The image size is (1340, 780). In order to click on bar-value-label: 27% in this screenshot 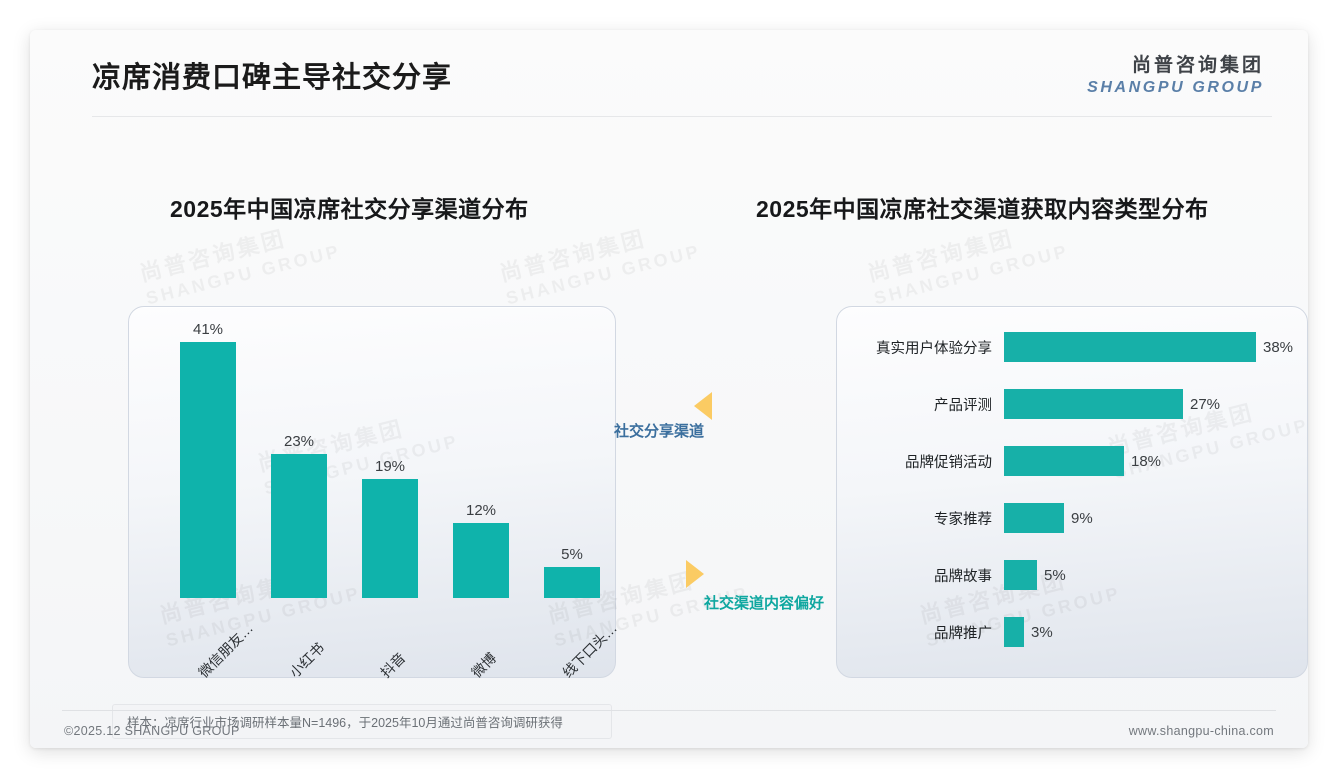, I will do `click(1205, 404)`.